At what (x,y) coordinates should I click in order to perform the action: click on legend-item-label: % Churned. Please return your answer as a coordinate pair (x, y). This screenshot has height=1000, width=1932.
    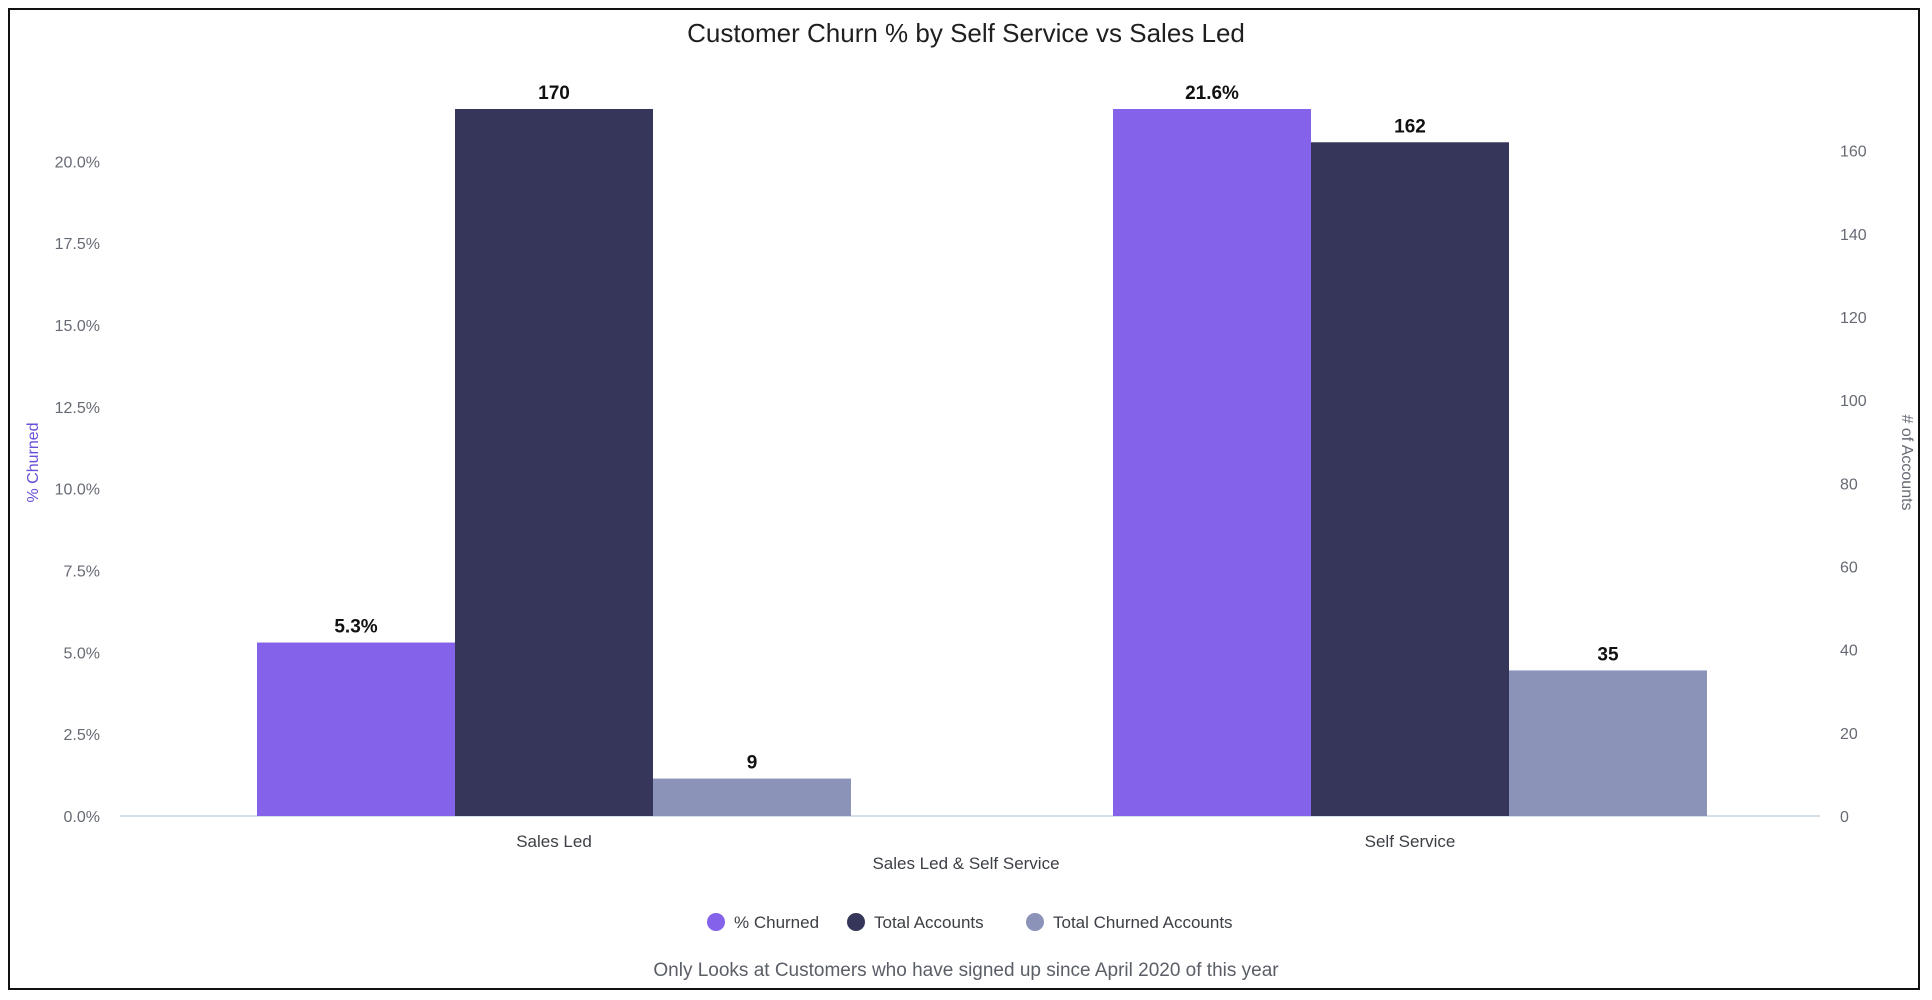
    Looking at the image, I should click on (776, 922).